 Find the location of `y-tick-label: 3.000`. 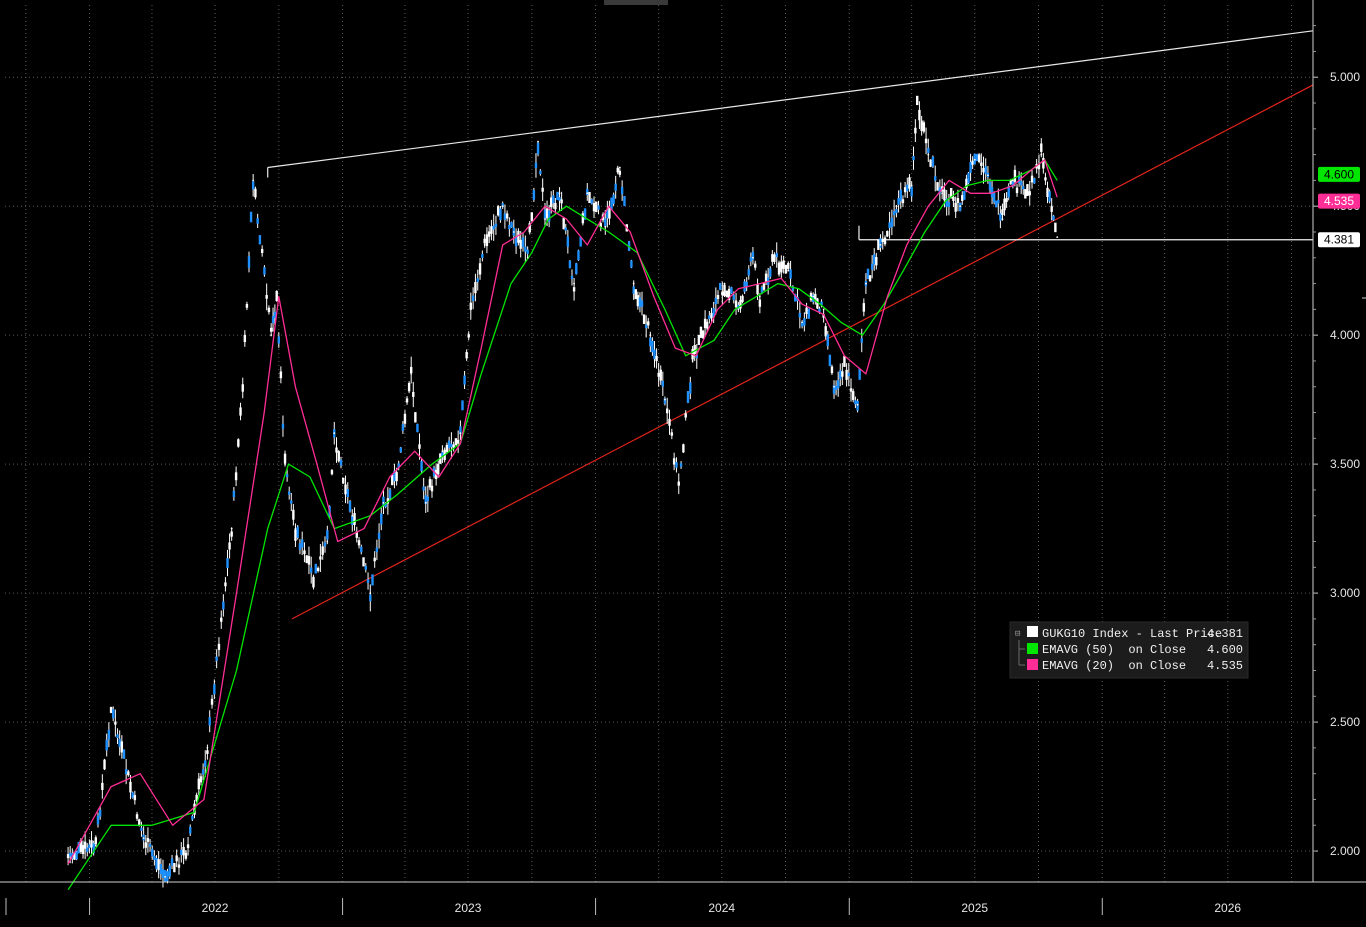

y-tick-label: 3.000 is located at coordinates (1345, 593).